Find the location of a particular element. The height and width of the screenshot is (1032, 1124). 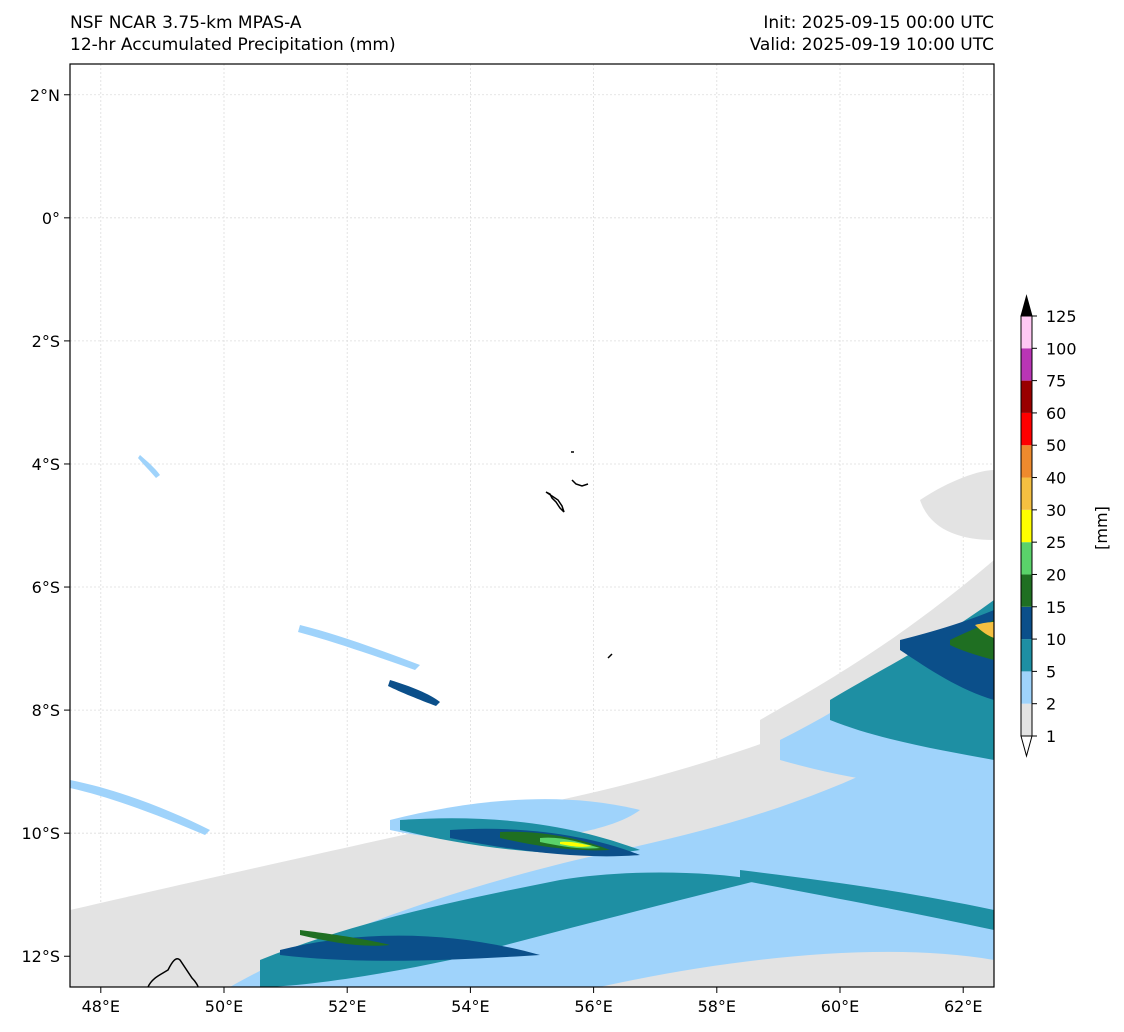

lat-tick-label: 4°S is located at coordinates (46, 464).